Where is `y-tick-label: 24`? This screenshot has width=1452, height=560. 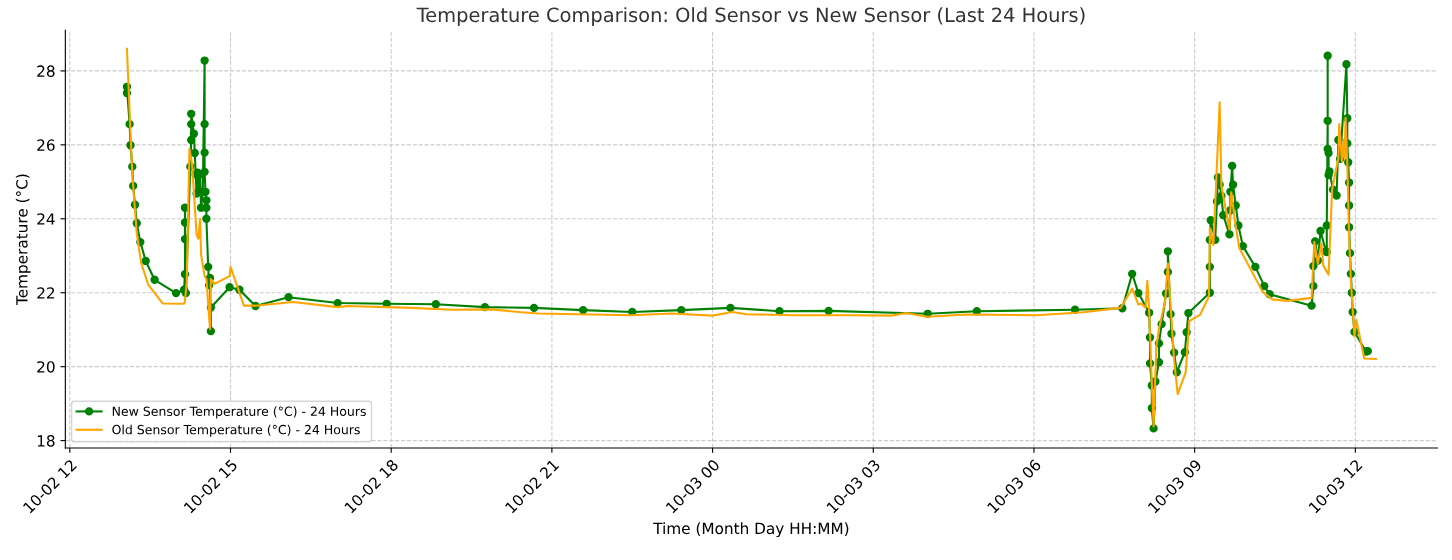 y-tick-label: 24 is located at coordinates (46, 219).